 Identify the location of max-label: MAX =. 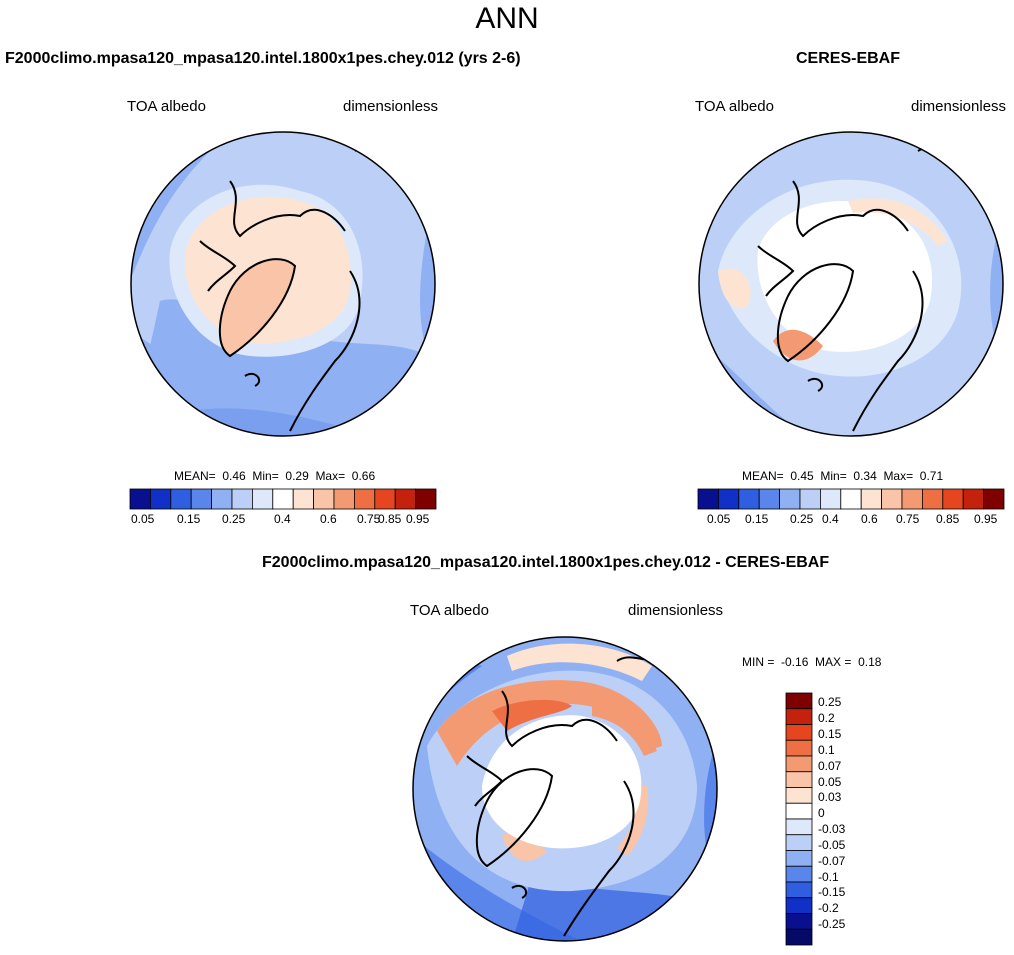
(833, 662).